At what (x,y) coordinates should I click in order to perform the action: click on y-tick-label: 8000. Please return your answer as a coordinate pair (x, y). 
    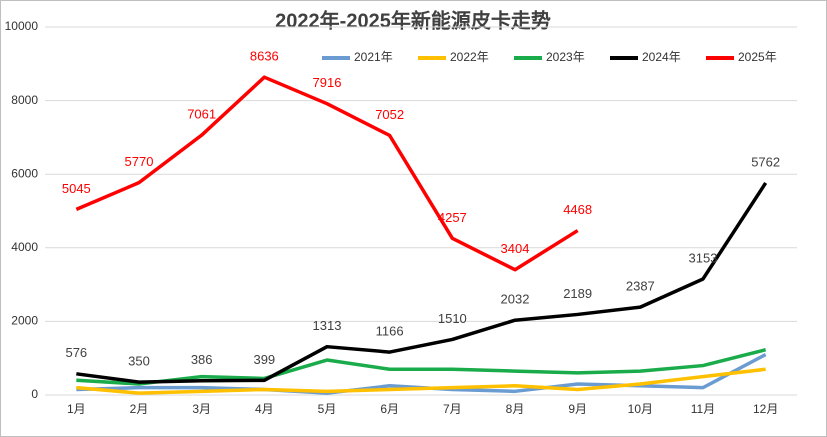
    Looking at the image, I should click on (24, 100).